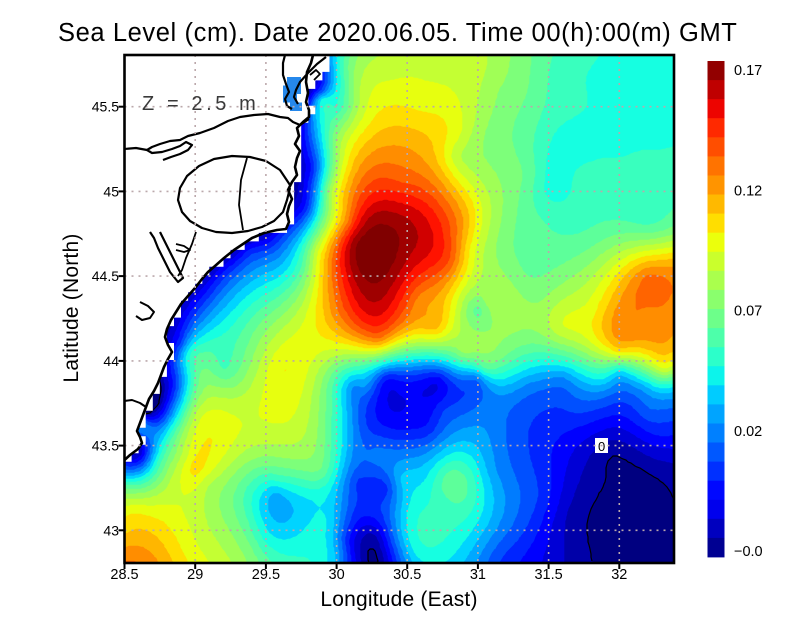  What do you see at coordinates (71, 307) in the screenshot?
I see `svg-text: Latitude (North)` at bounding box center [71, 307].